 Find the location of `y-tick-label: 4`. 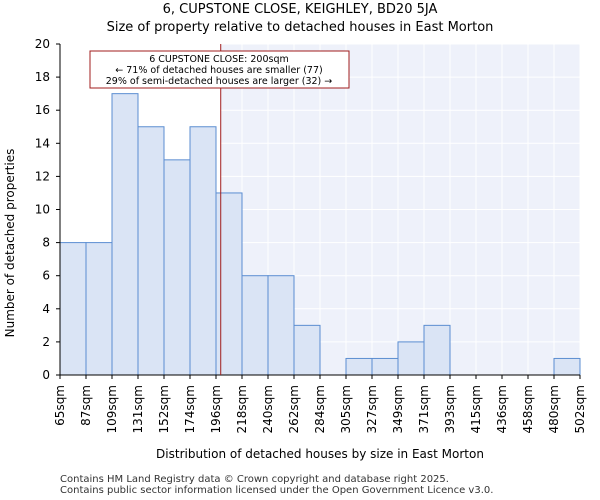

y-tick-label: 4 is located at coordinates (46, 309).